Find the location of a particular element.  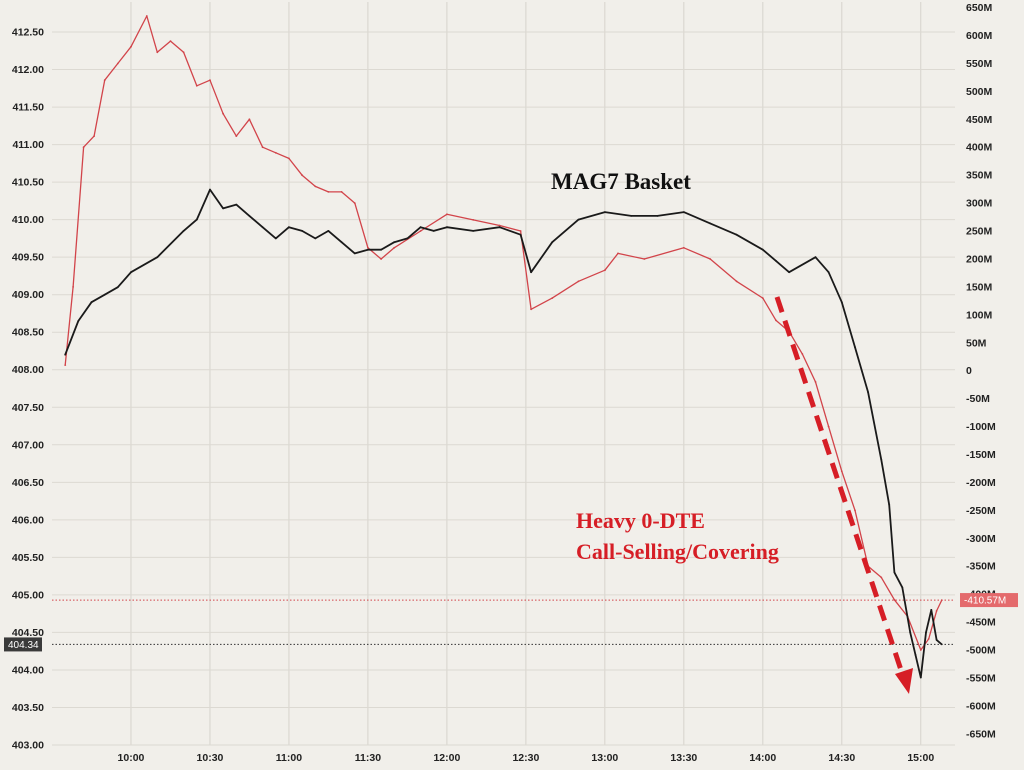

left-tick-label: 406.00 is located at coordinates (28, 520).